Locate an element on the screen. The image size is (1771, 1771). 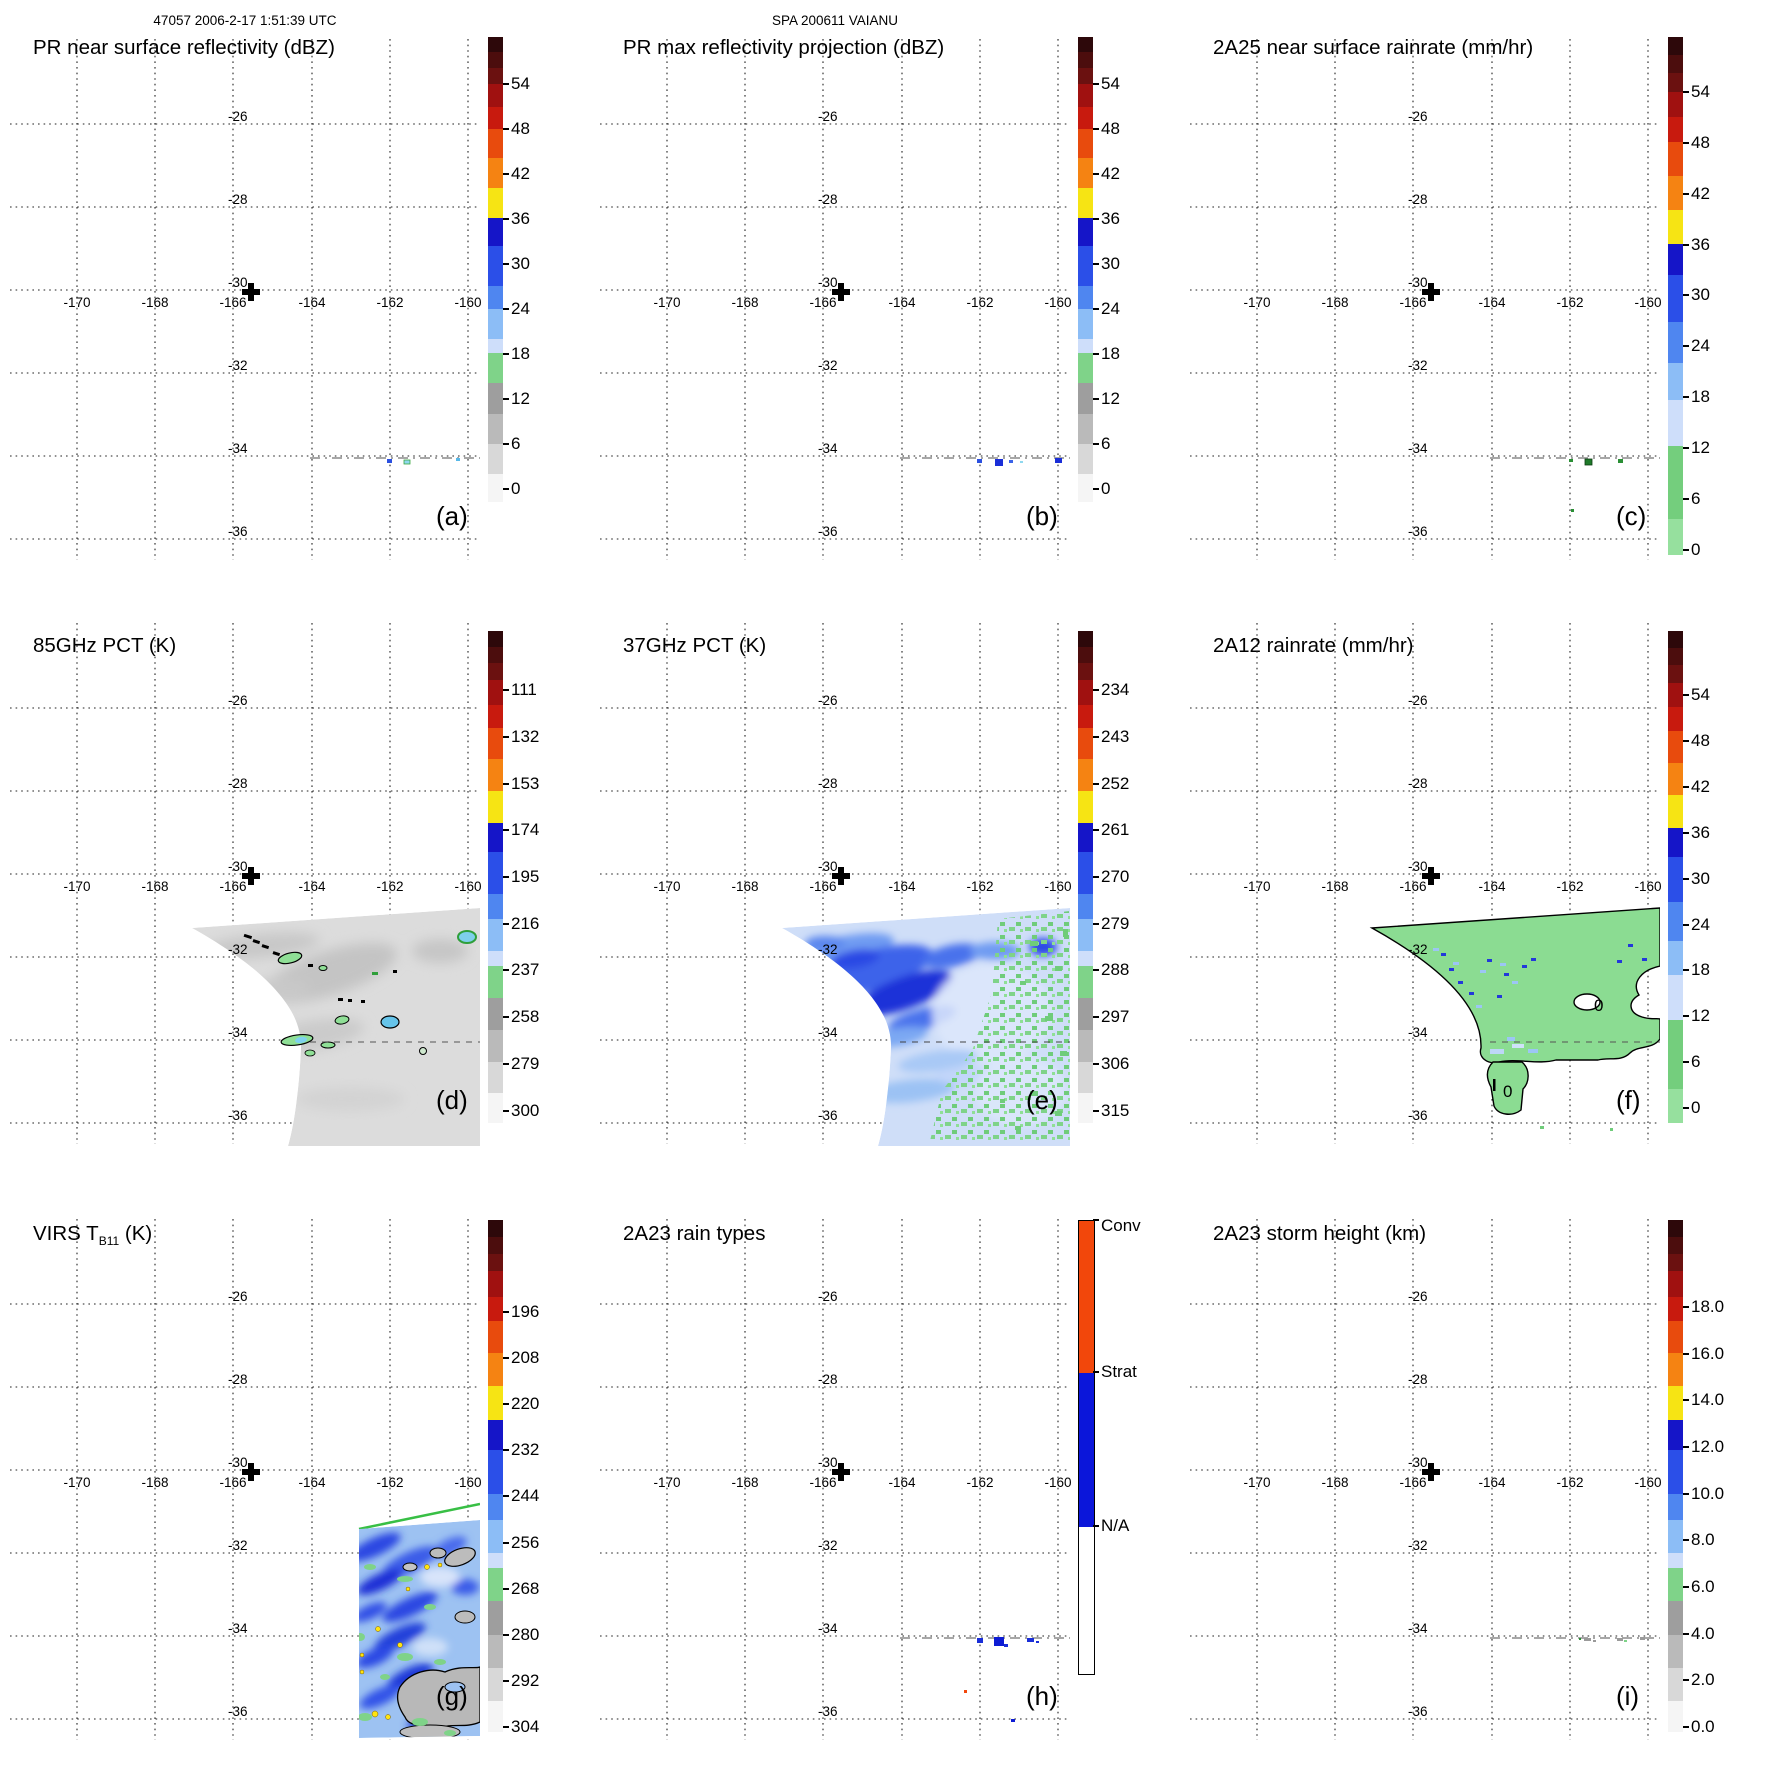
lat-tick-label: -26 is located at coordinates (1418, 116).